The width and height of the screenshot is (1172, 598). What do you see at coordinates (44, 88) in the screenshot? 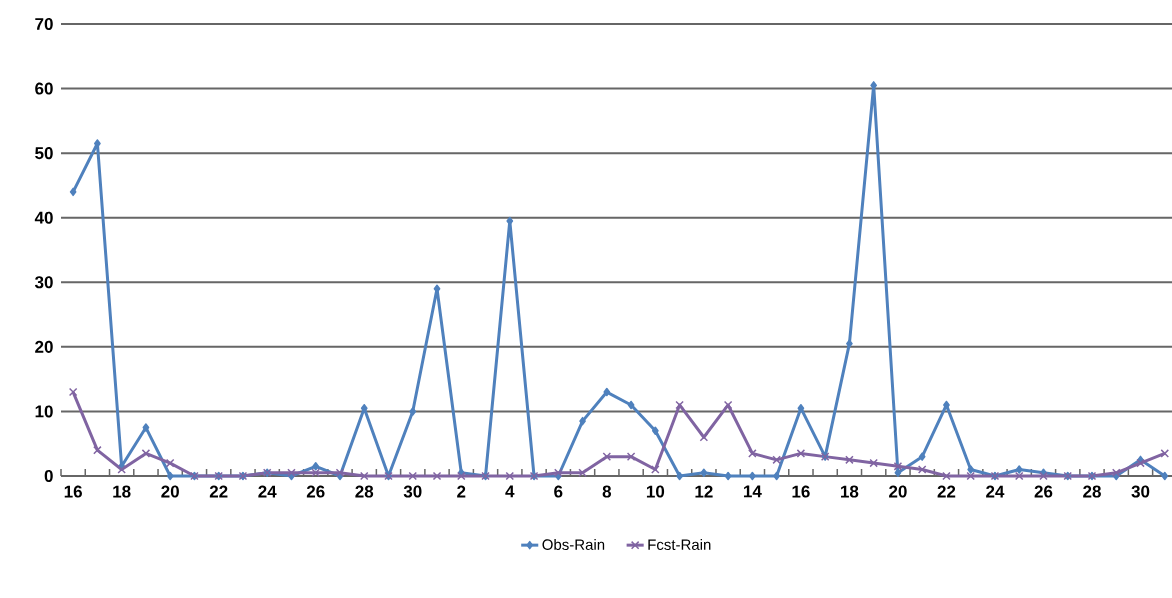
I see `y-tick-label: 60` at bounding box center [44, 88].